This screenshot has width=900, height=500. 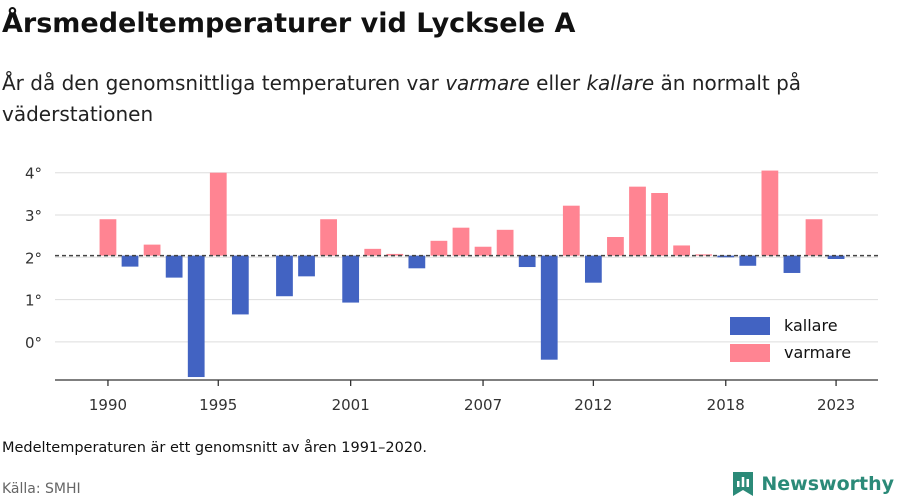 I want to click on legend-swatch-varmare, so click(x=750, y=352).